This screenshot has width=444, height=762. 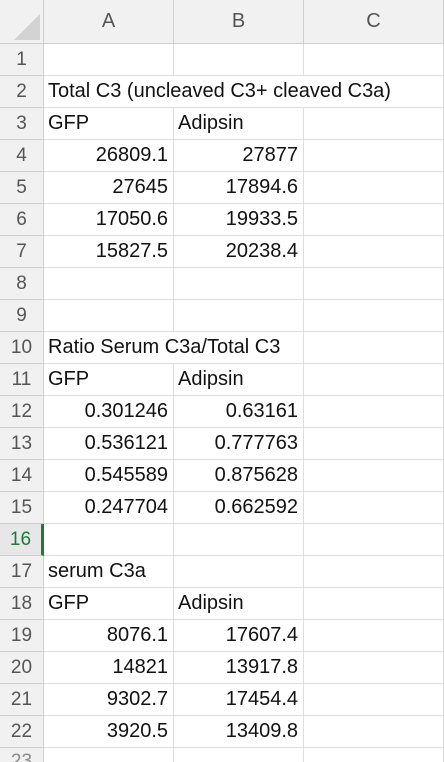 I want to click on cell-b9, so click(x=239, y=316).